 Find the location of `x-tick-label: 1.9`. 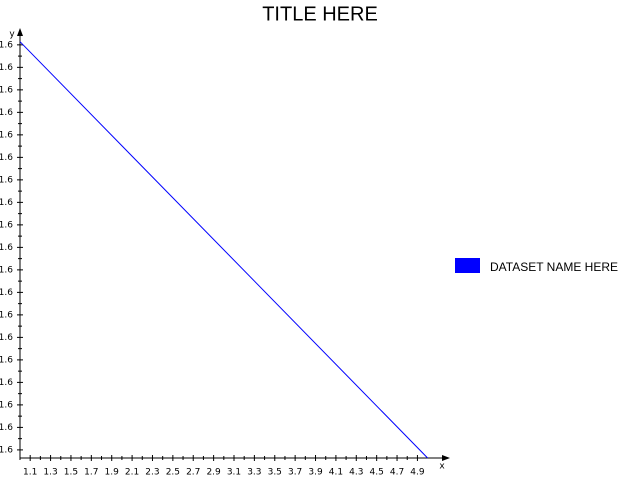

x-tick-label: 1.9 is located at coordinates (112, 473).